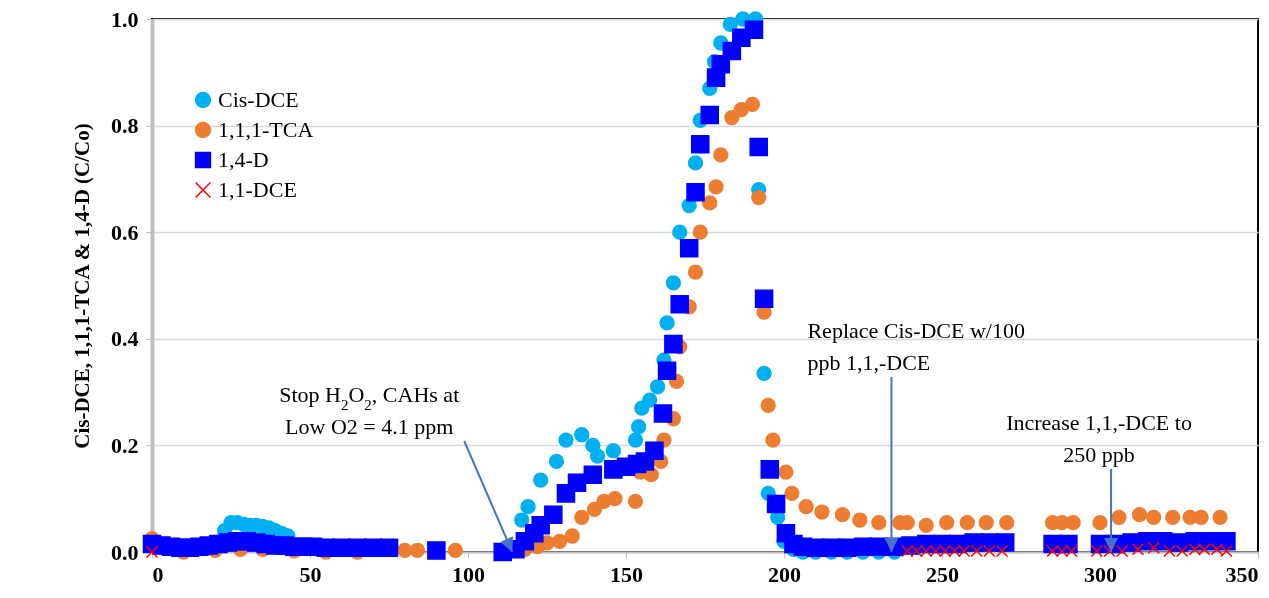  Describe the element at coordinates (125, 126) in the screenshot. I see `y-tick-label: 0.8` at that location.